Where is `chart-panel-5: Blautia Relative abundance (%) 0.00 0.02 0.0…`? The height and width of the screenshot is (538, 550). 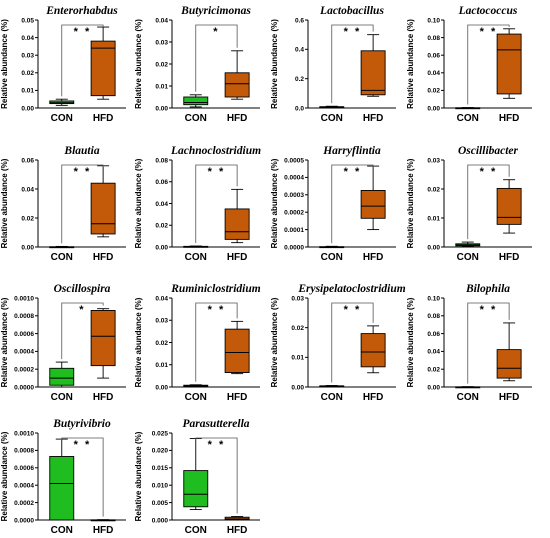
chart-panel-5: Blautia Relative abundance (%) 0.00 0.02 0.0… is located at coordinates (63, 204).